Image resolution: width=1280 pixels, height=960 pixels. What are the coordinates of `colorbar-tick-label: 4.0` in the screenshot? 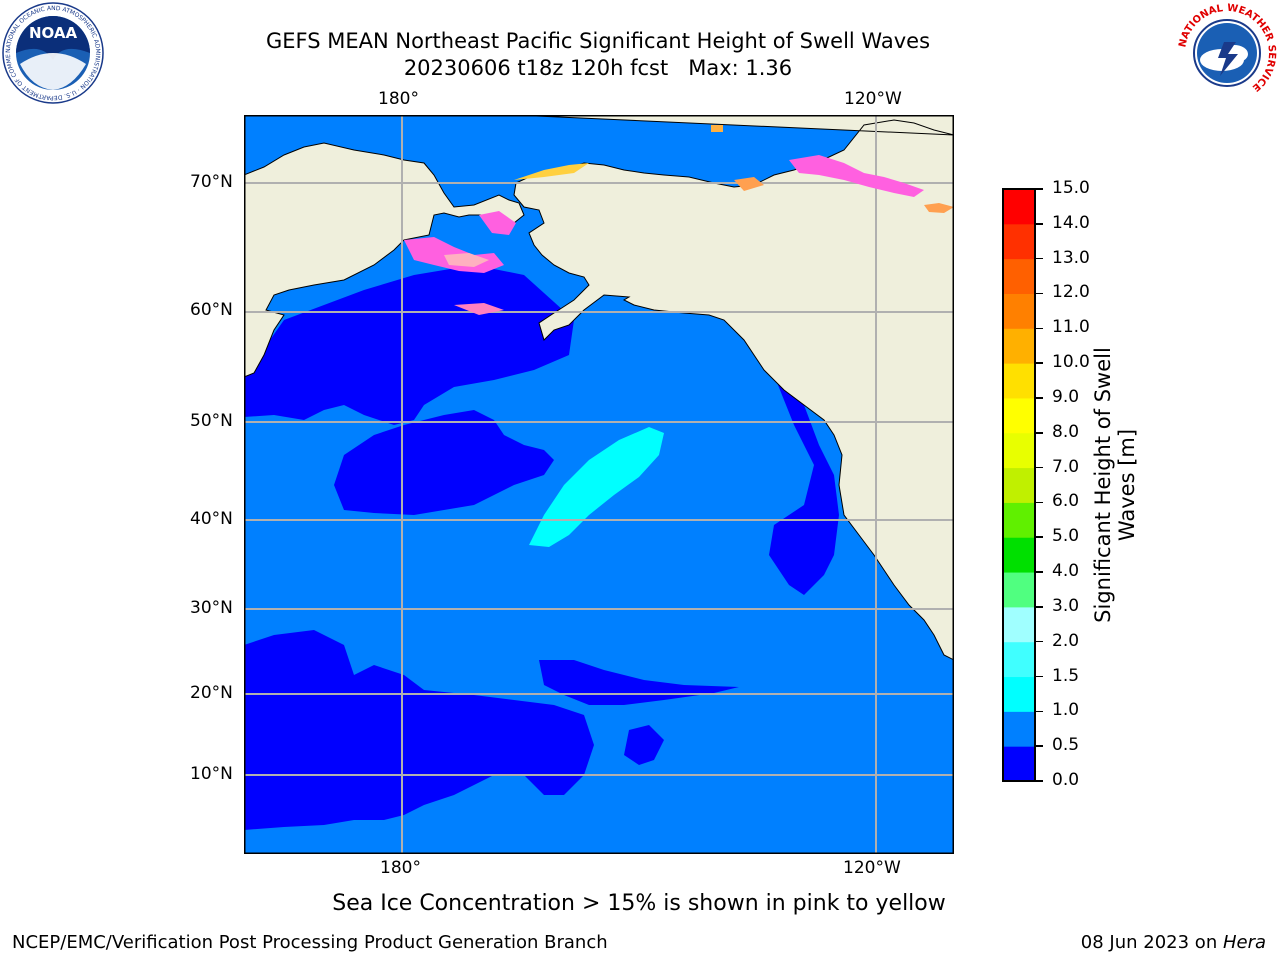 It's located at (1066, 571).